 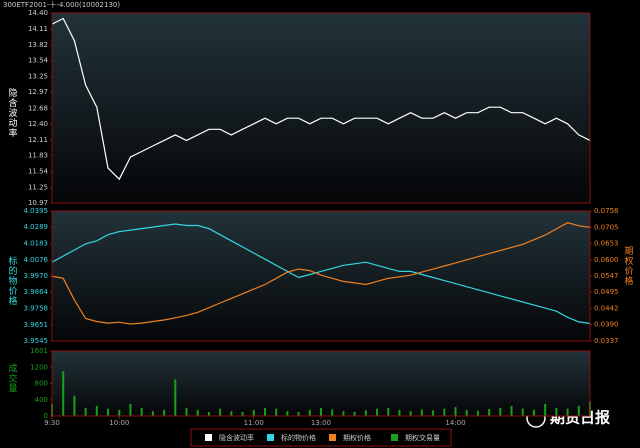 What do you see at coordinates (61, 4) in the screenshot?
I see `chart-title: 300ETF2001-十-4.000(10002130)` at bounding box center [61, 4].